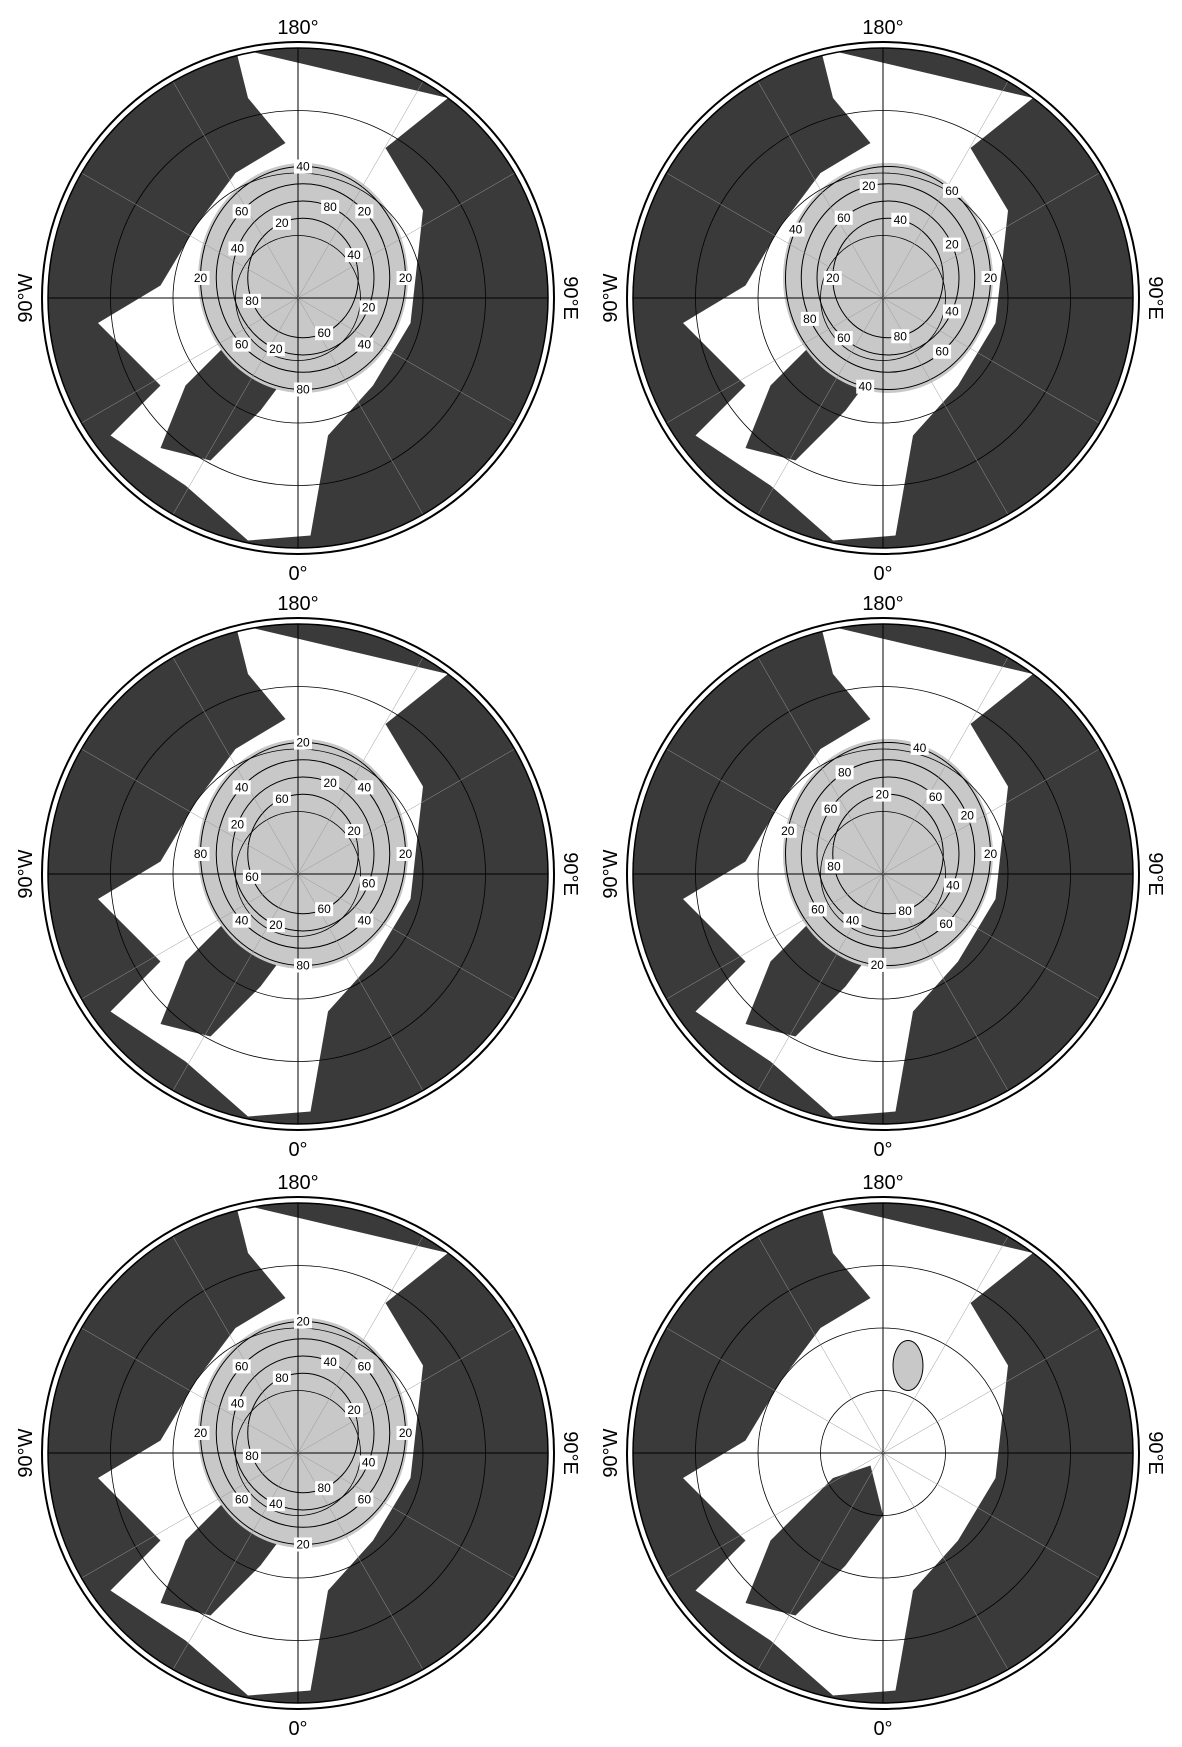 The height and width of the screenshot is (1747, 1182). What do you see at coordinates (814, 1540) in the screenshot?
I see `greenland` at bounding box center [814, 1540].